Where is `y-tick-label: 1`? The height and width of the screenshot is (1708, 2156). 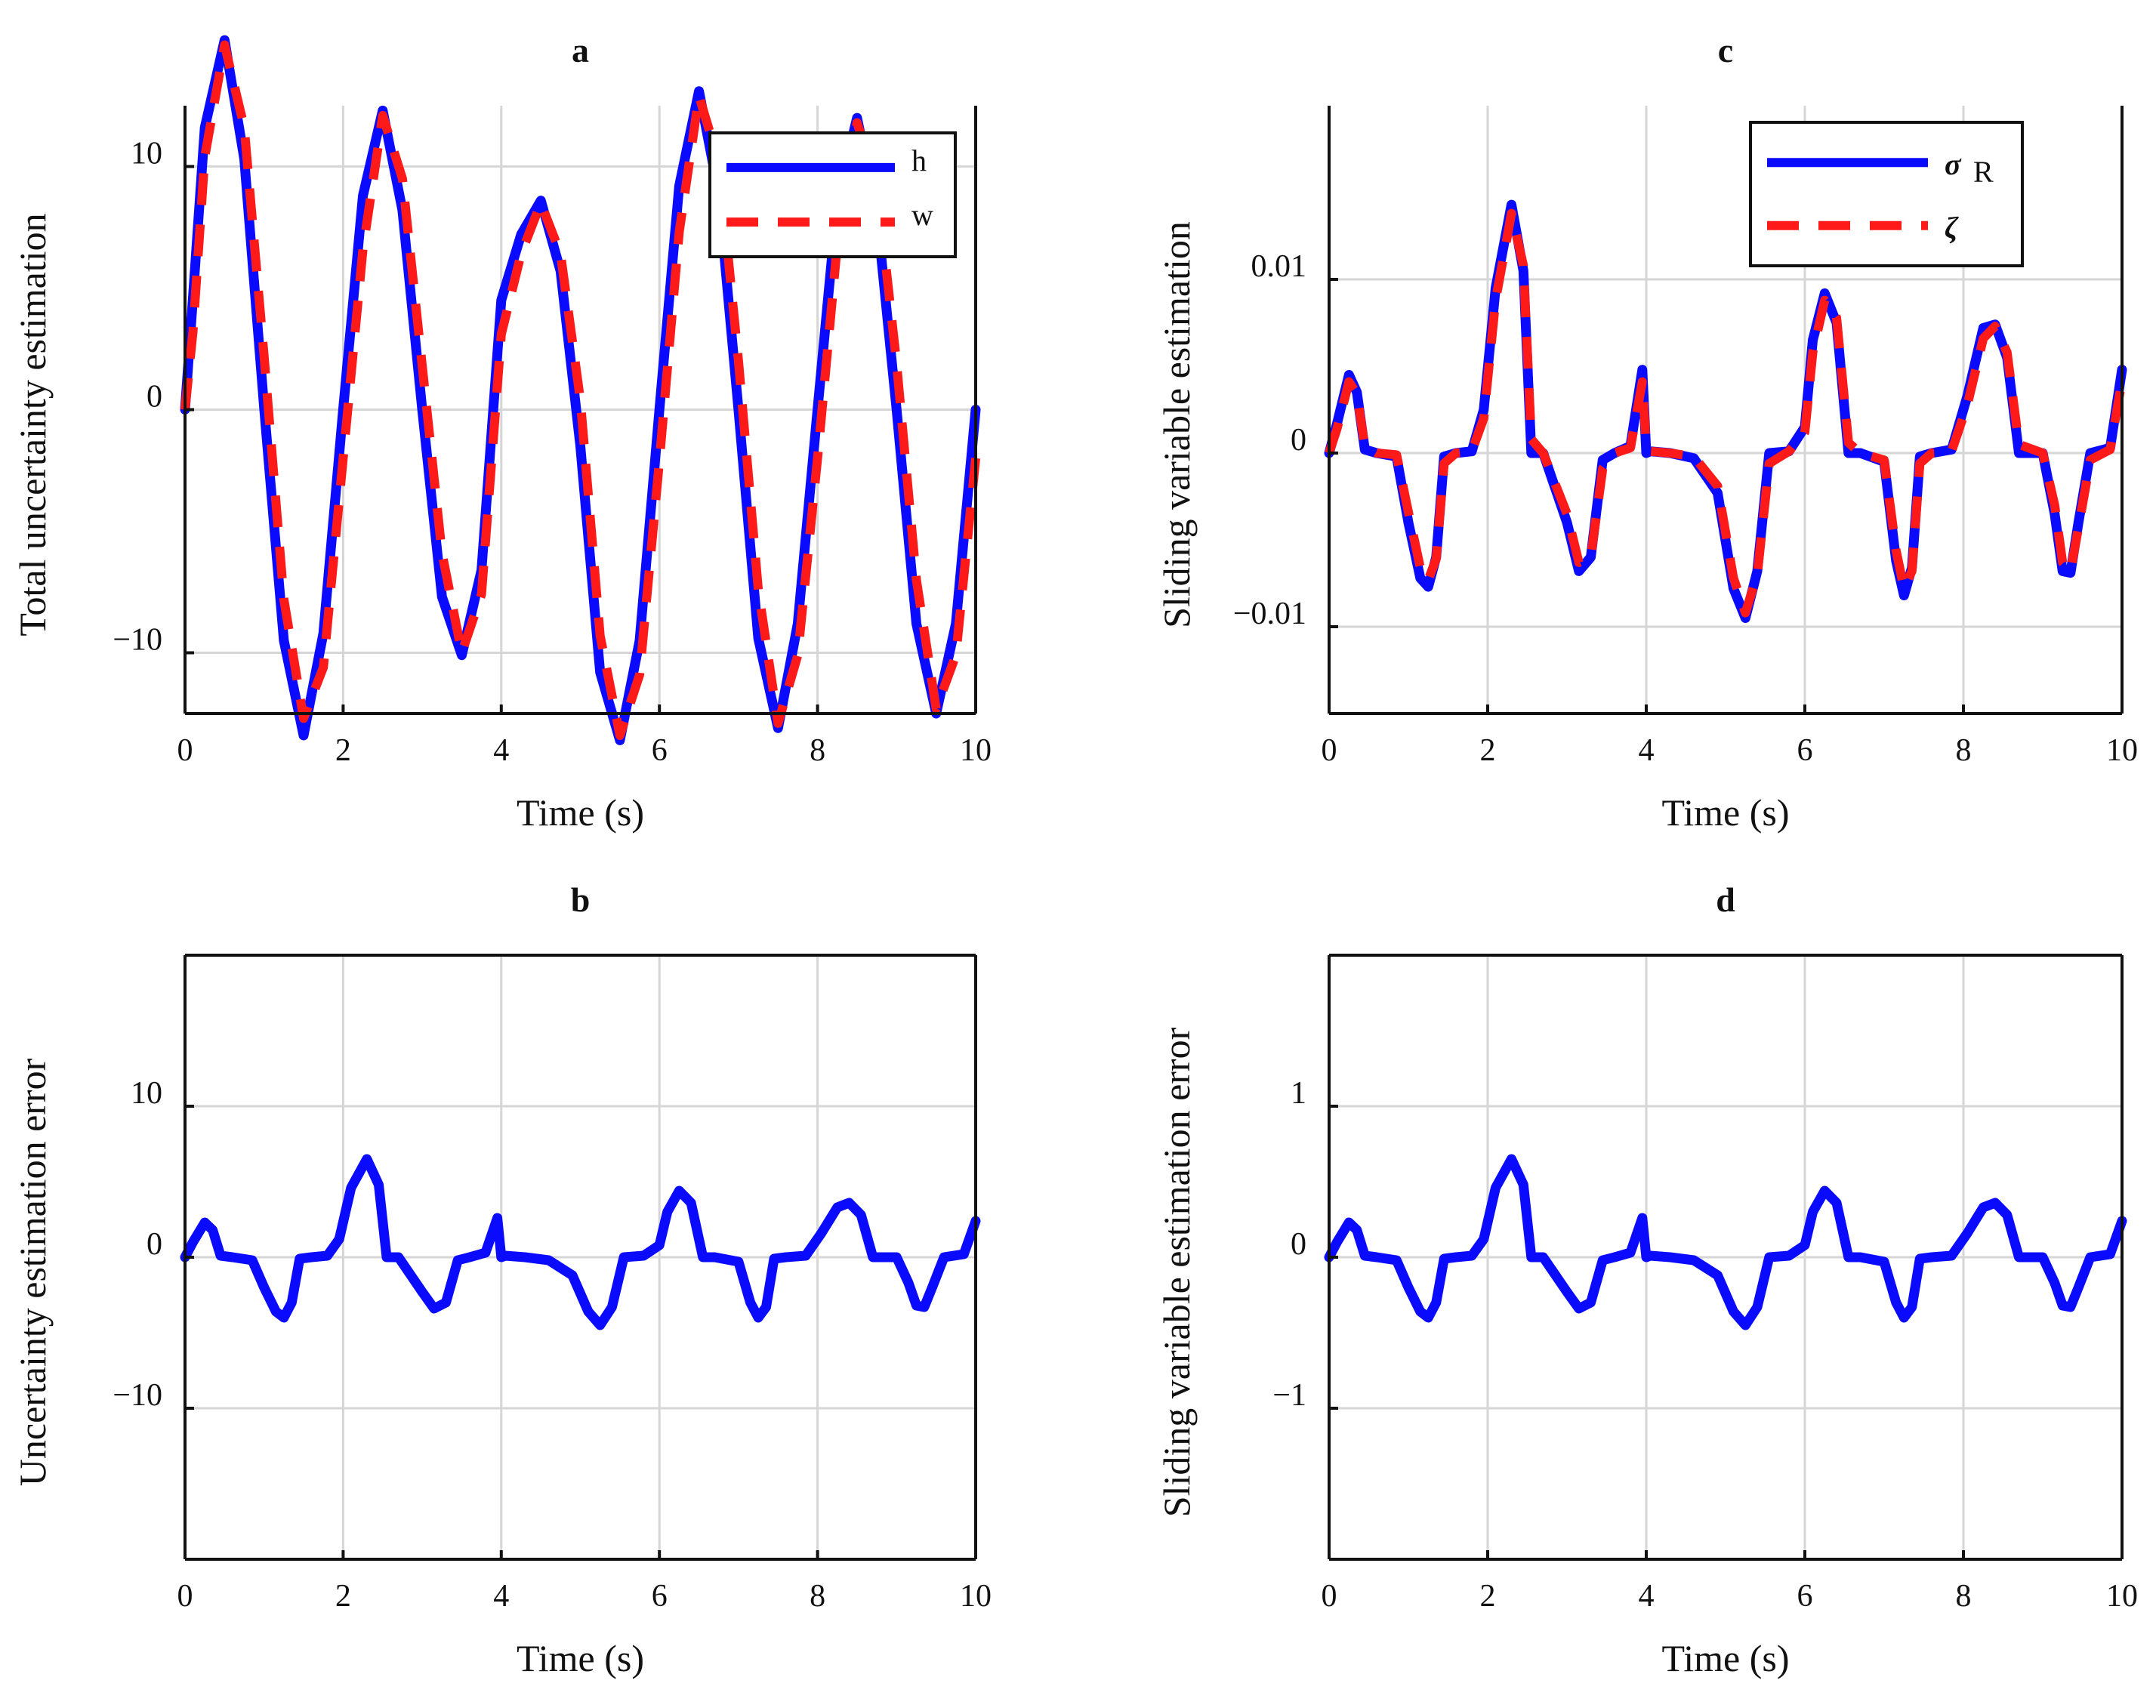 y-tick-label: 1 is located at coordinates (1298, 1093).